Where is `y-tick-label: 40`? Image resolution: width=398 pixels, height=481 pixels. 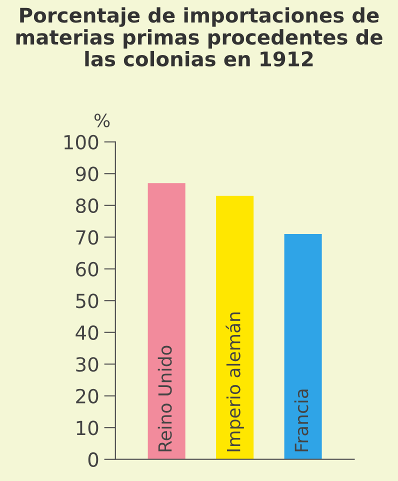
y-tick-label: 40 is located at coordinates (87, 332).